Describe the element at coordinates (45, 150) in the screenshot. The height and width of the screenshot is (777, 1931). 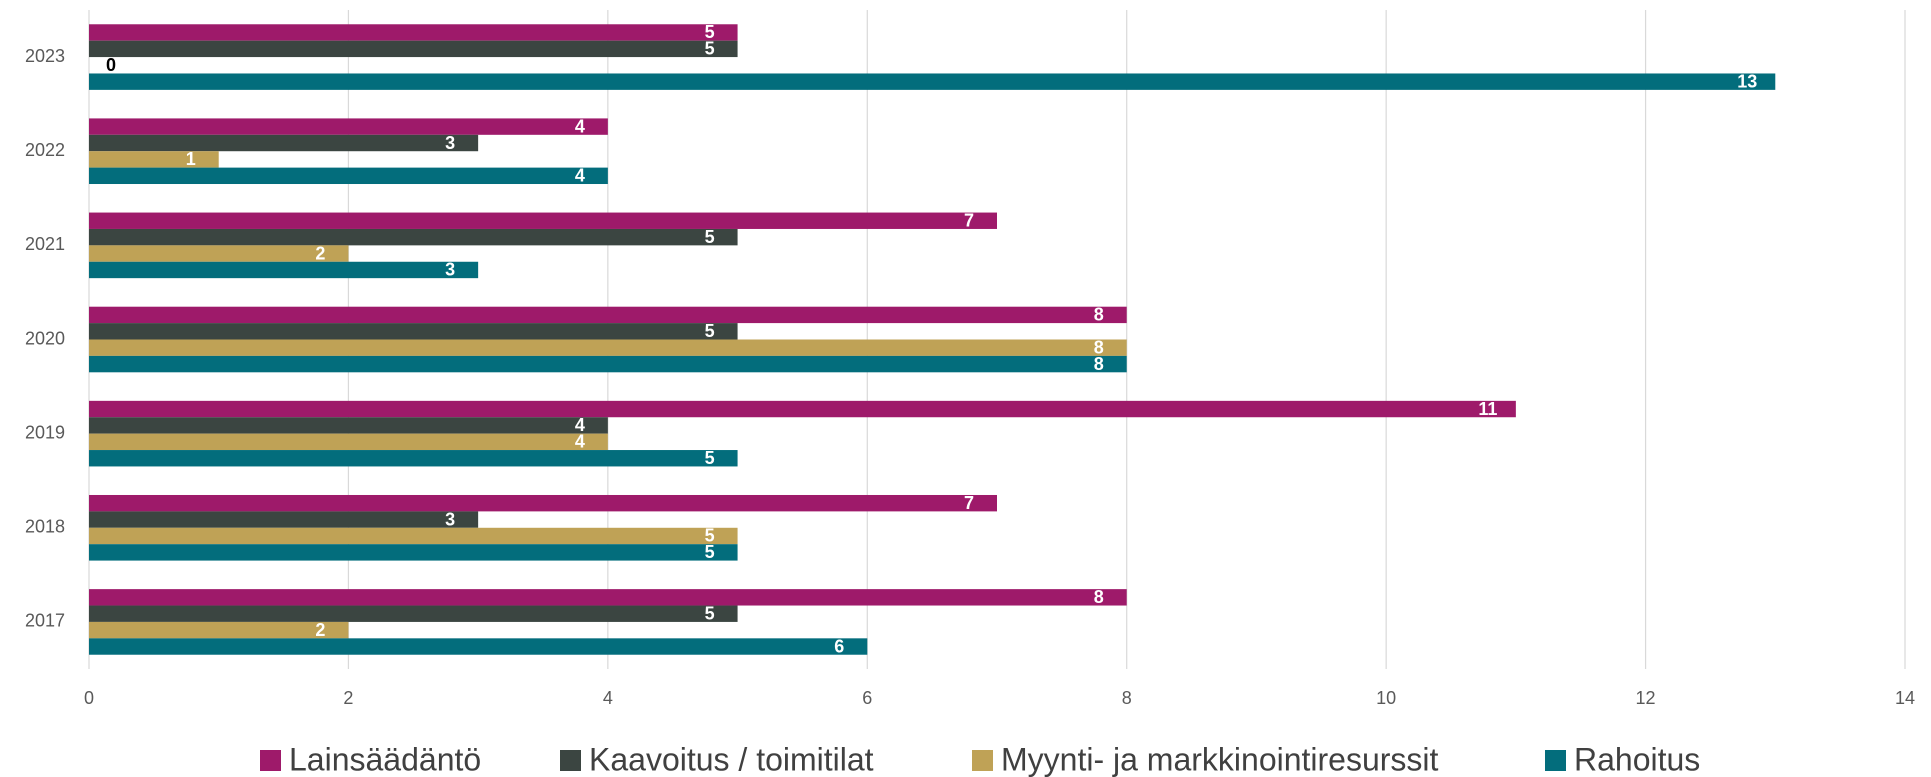
I see `y-tick-label: 2022` at that location.